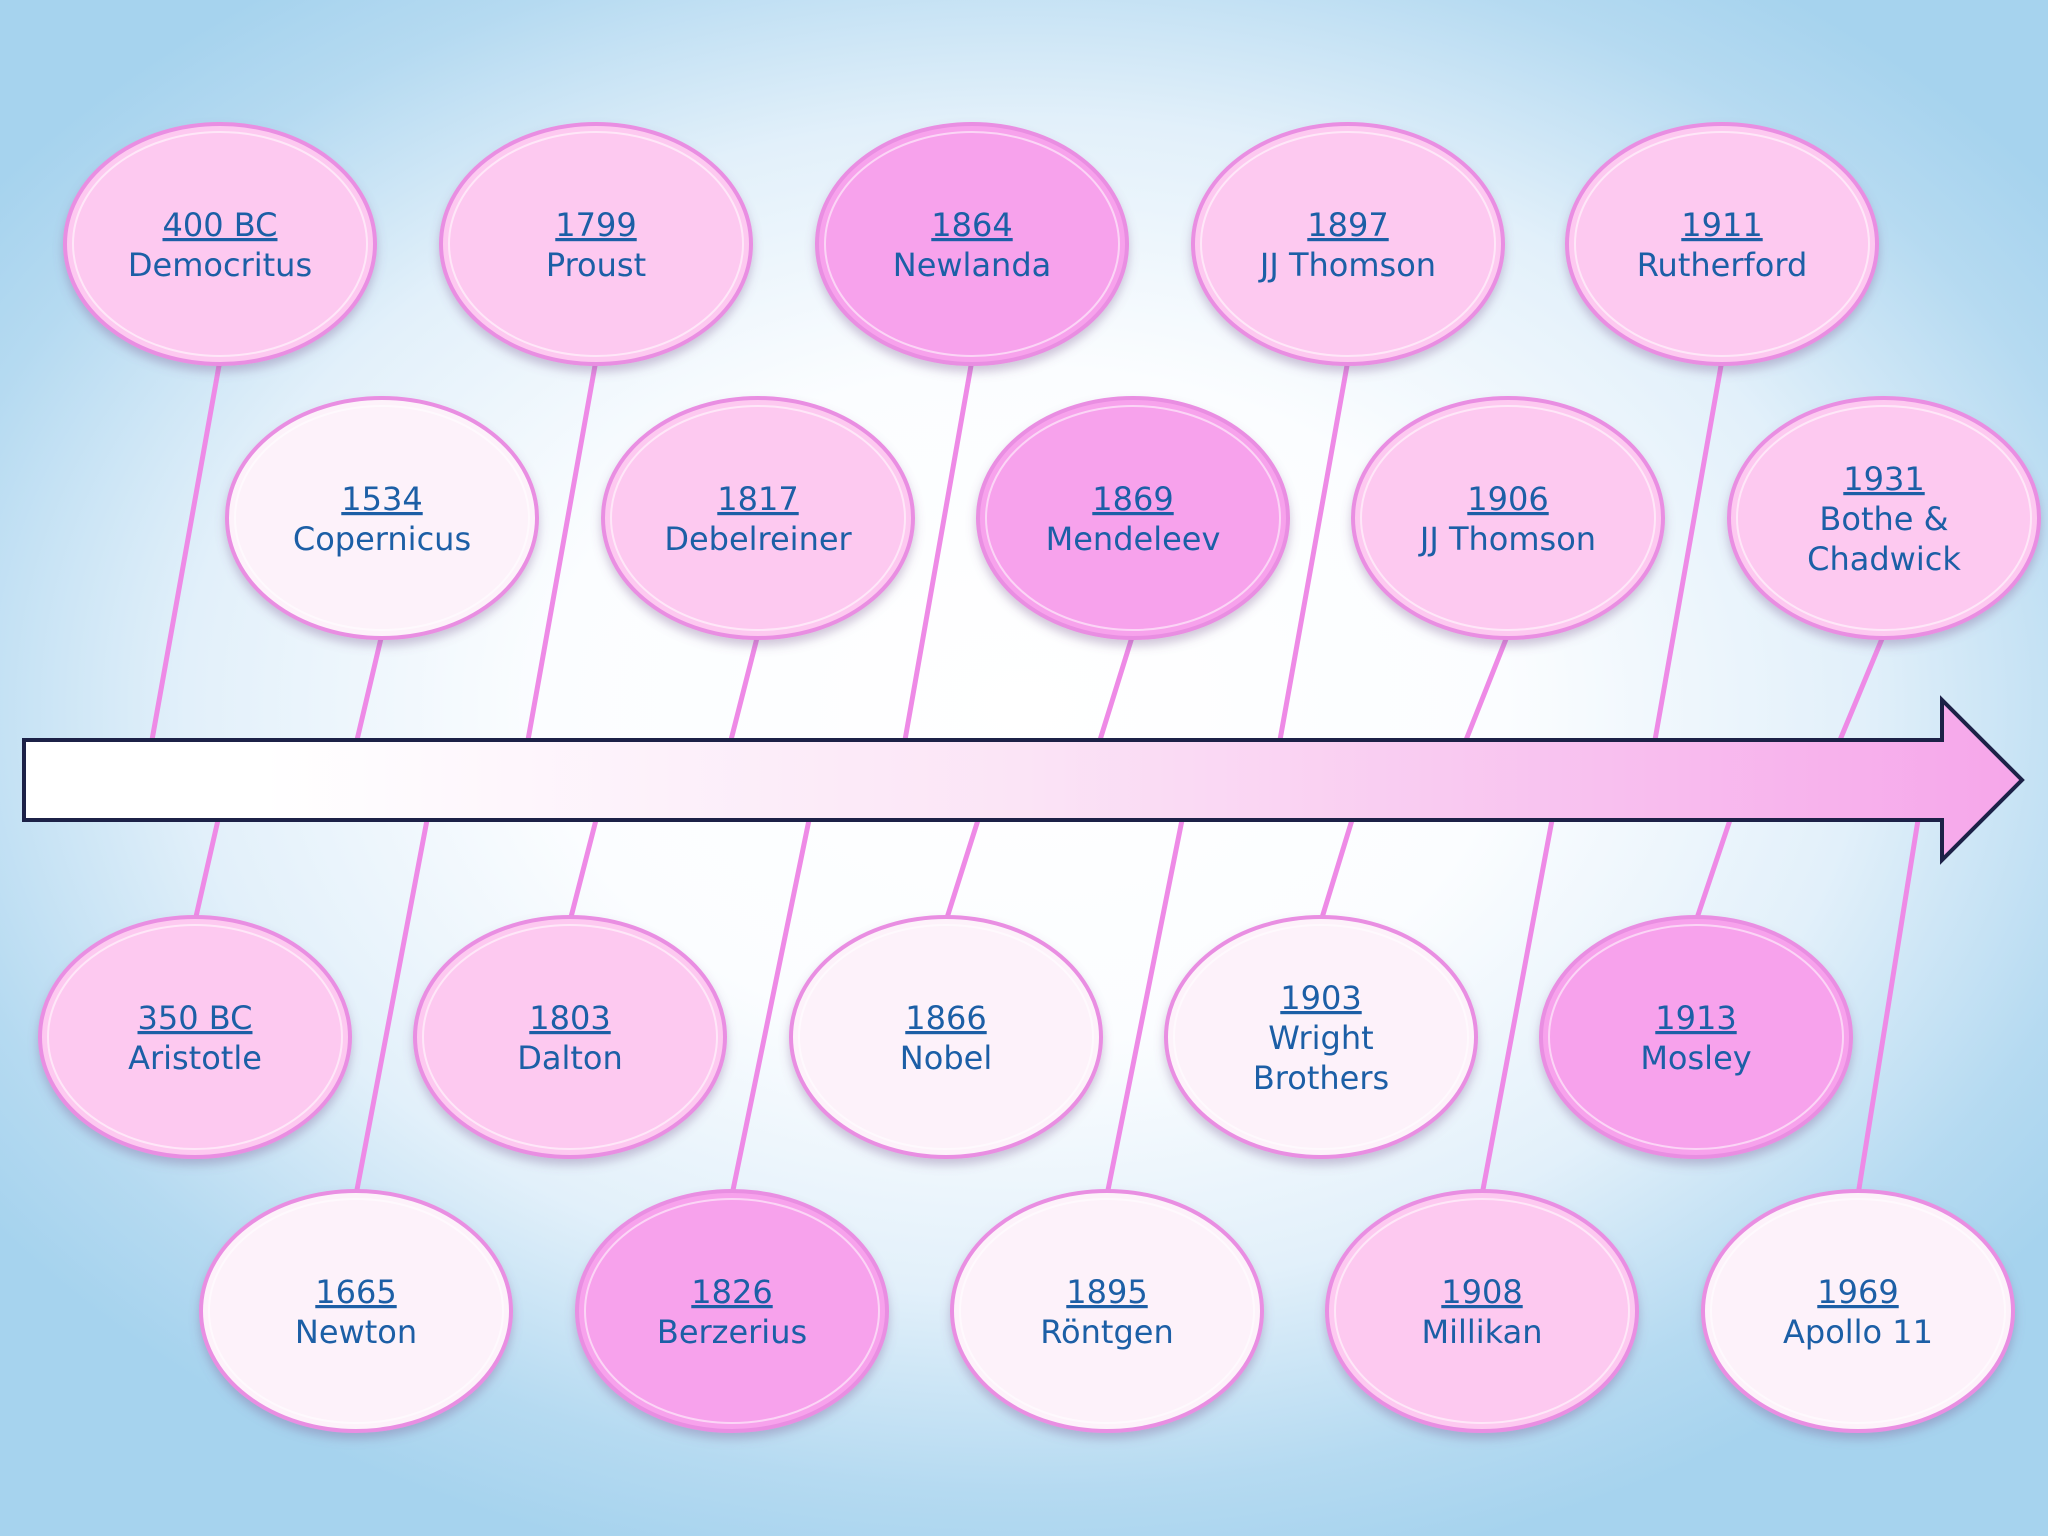 This screenshot has width=2048, height=1536. Describe the element at coordinates (1106, 1332) in the screenshot. I see `event-name: Röntgen` at that location.